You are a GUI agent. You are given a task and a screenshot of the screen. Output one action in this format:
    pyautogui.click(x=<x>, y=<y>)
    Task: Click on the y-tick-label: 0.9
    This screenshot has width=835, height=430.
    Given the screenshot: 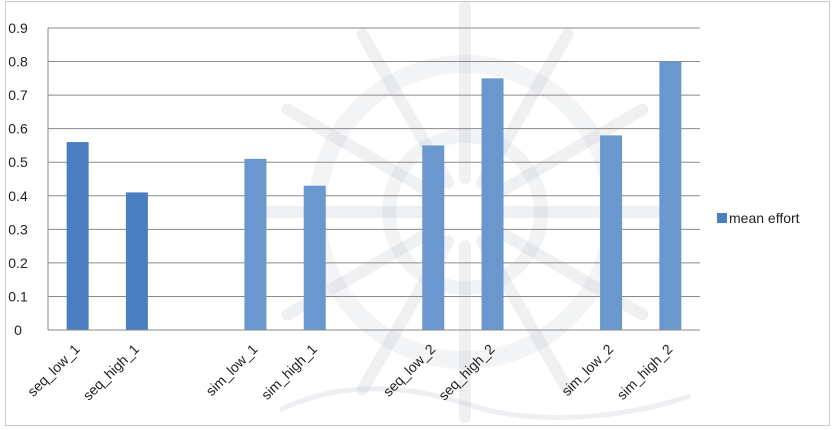 What is the action you would take?
    pyautogui.click(x=18, y=28)
    